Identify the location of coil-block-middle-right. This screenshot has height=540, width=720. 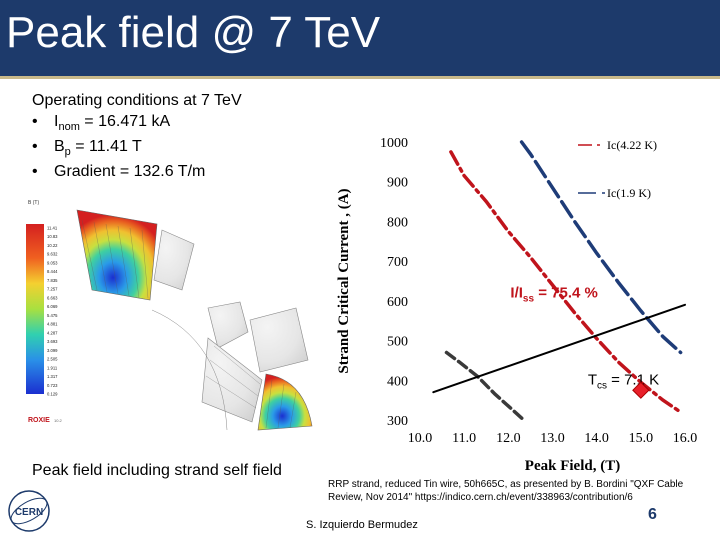
(228, 325).